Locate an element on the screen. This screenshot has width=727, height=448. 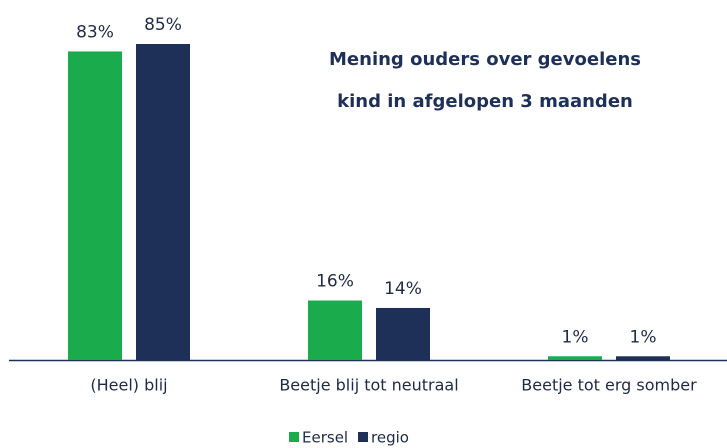
data-label: 83% is located at coordinates (95, 32).